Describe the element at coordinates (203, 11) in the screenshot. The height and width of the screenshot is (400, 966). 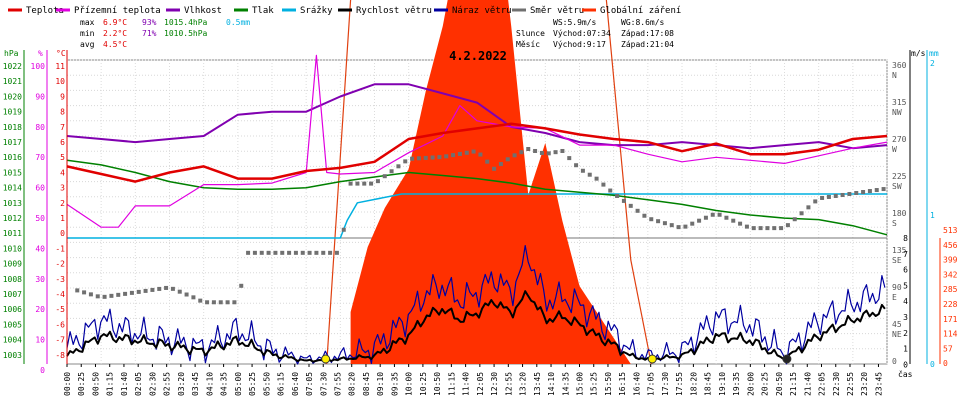
I see `legend-label-hum: Vlhkost` at that location.